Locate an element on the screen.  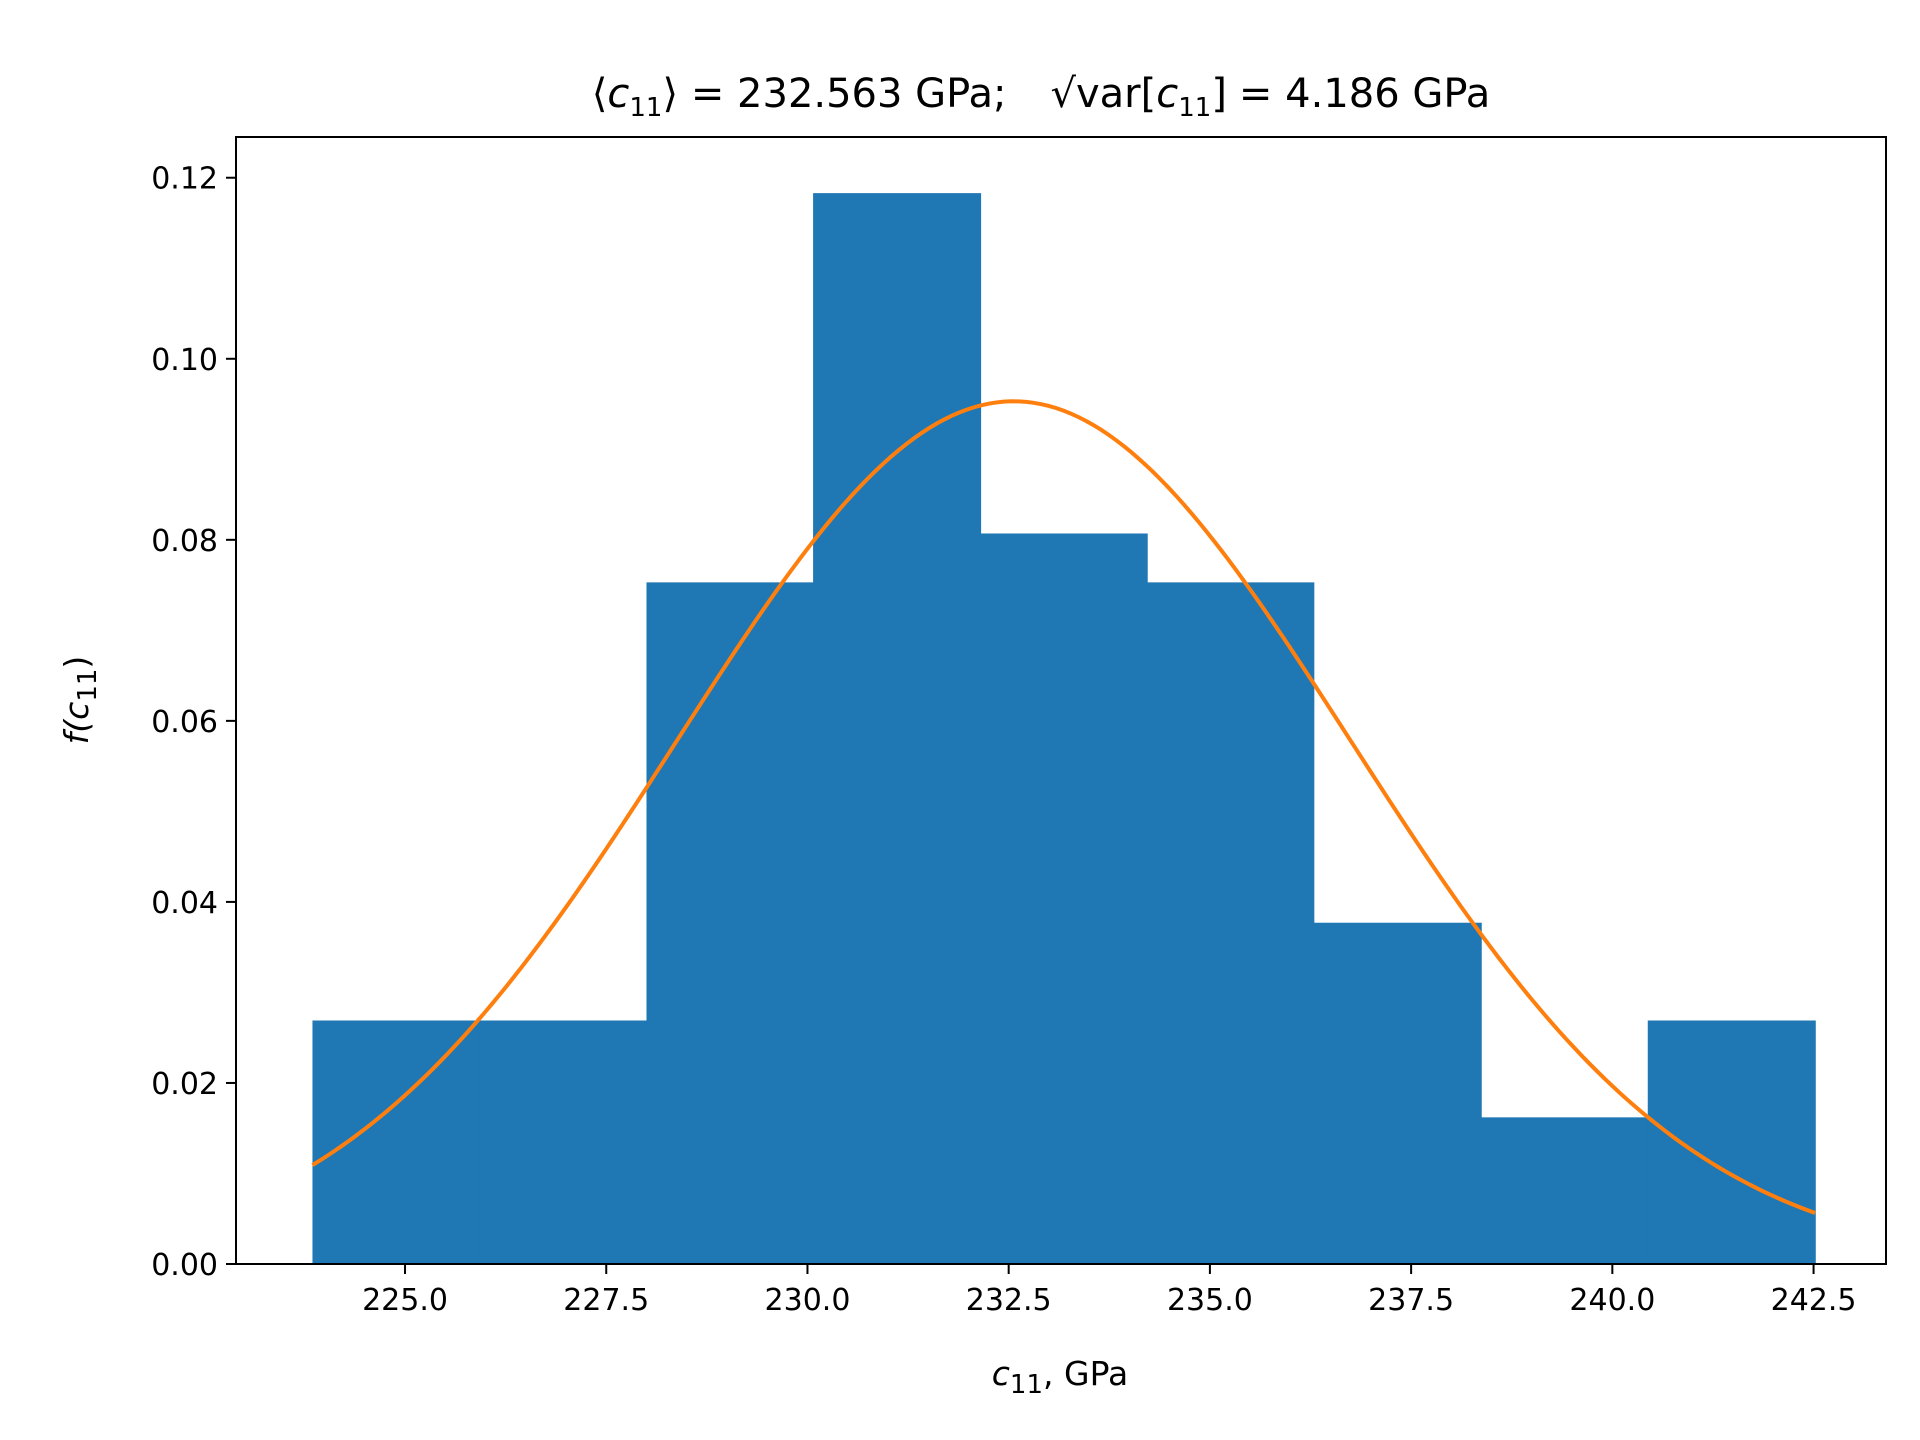
title-std-symbol: c is located at coordinates (1167, 94).